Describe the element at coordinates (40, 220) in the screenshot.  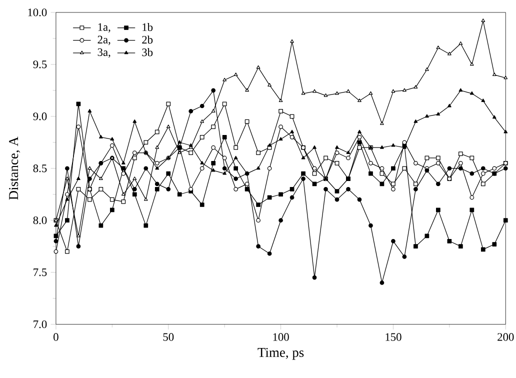
I see `y-tick-label: 8.0` at that location.